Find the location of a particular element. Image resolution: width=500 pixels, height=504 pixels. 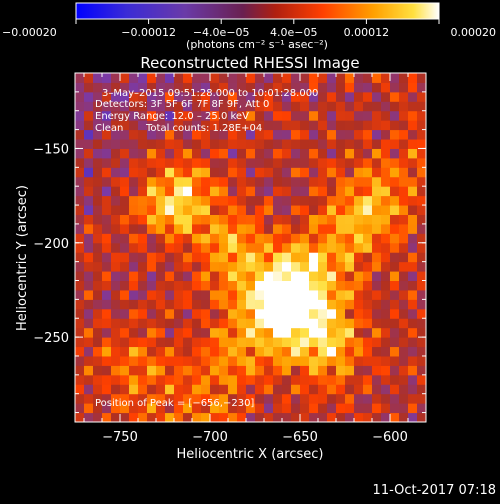

y-tick-label: −200 is located at coordinates (51, 244).